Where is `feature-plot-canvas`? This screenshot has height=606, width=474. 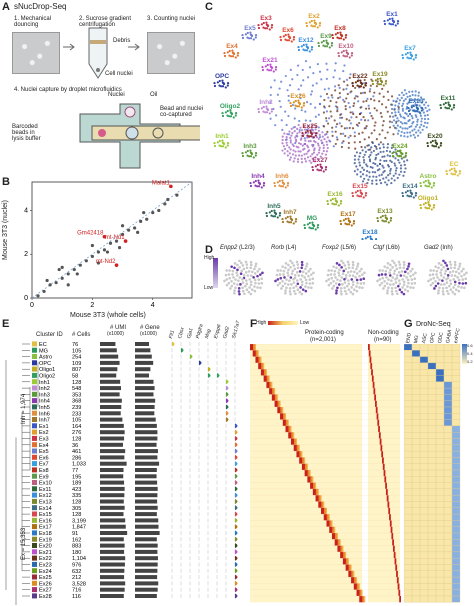
feature-plot-canvas is located at coordinates (396, 277).